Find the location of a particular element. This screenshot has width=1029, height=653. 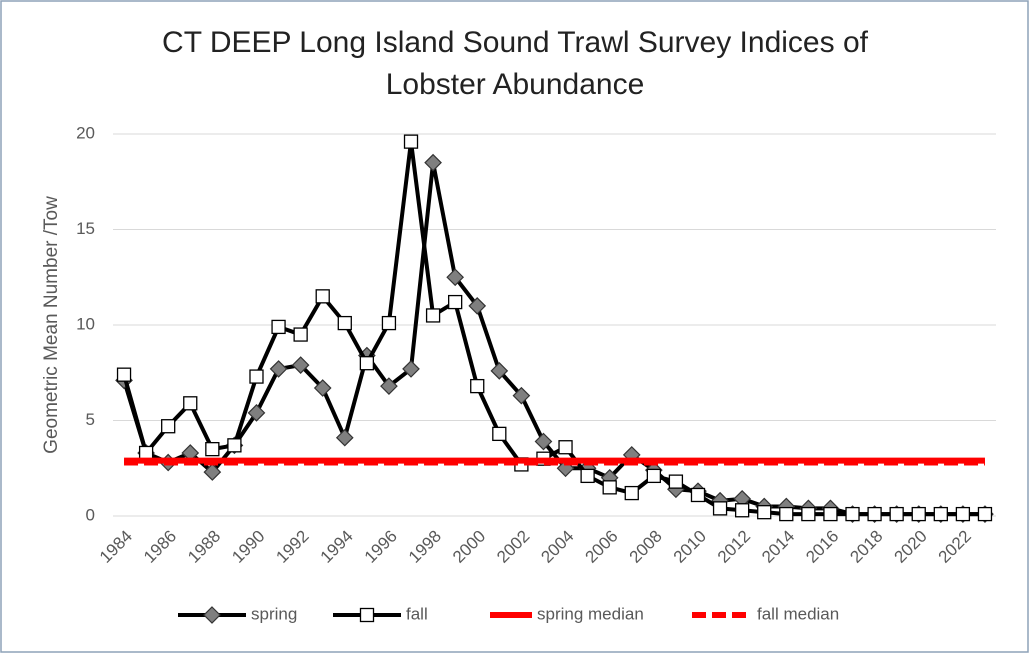

x-tick-label: 2006 is located at coordinates (602, 547).